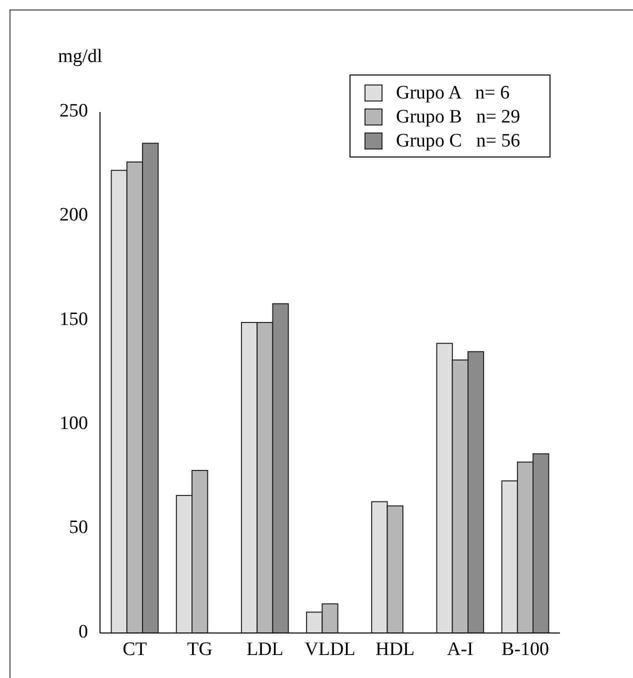  What do you see at coordinates (526, 649) in the screenshot?
I see `x-tick-label: B-100` at bounding box center [526, 649].